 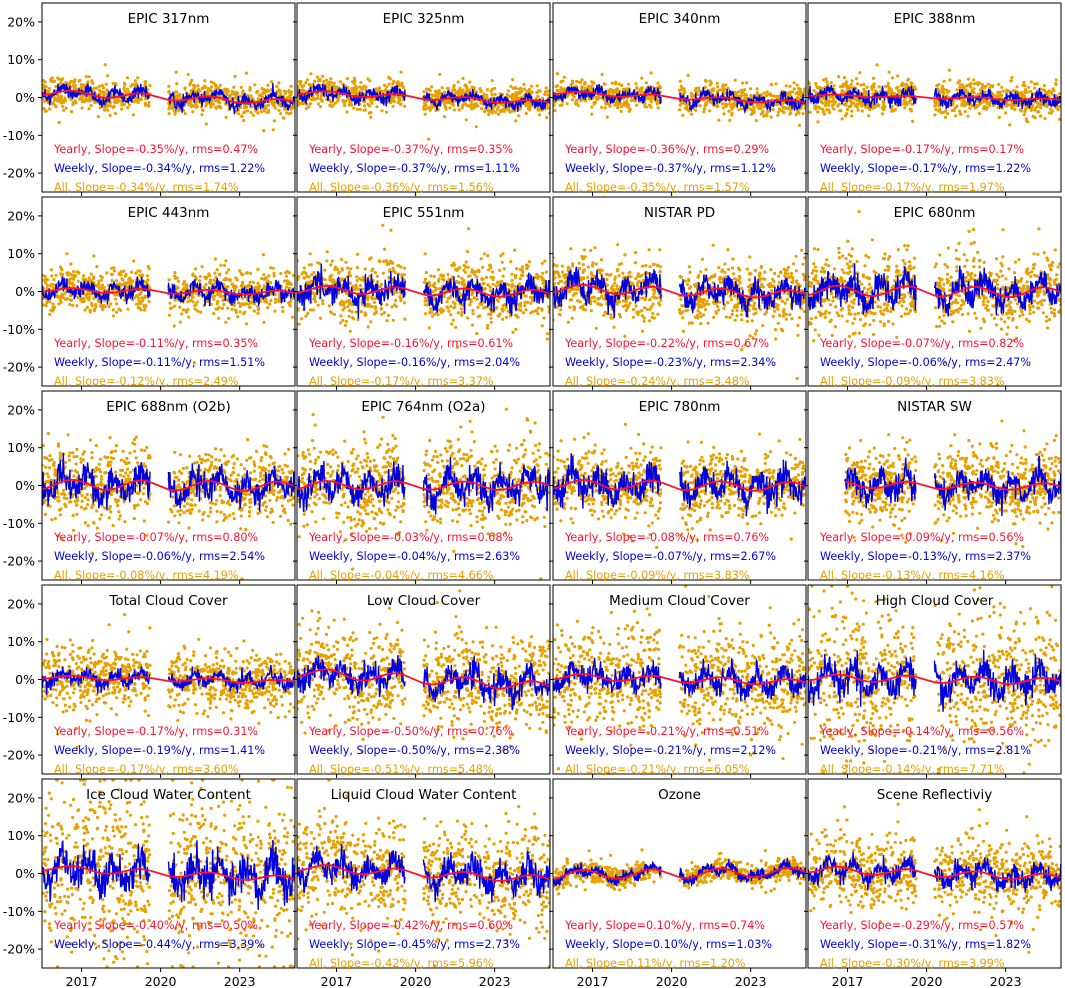 I want to click on yearly-gap-connector, so click(x=159, y=97).